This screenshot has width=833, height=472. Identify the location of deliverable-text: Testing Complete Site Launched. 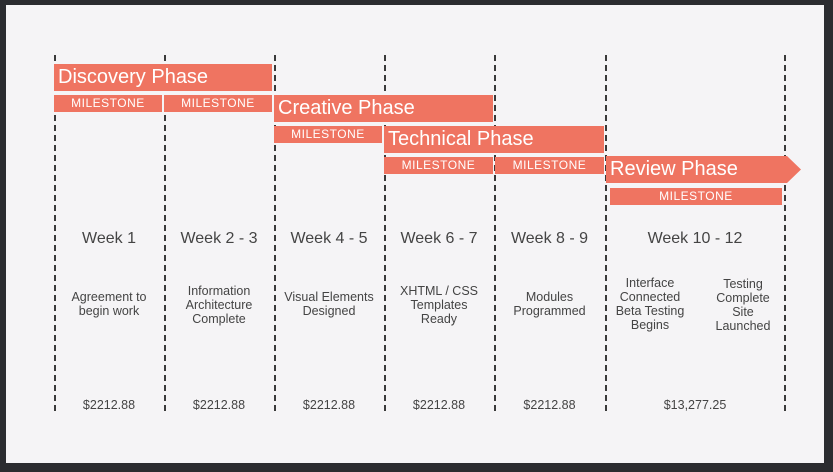
(743, 305).